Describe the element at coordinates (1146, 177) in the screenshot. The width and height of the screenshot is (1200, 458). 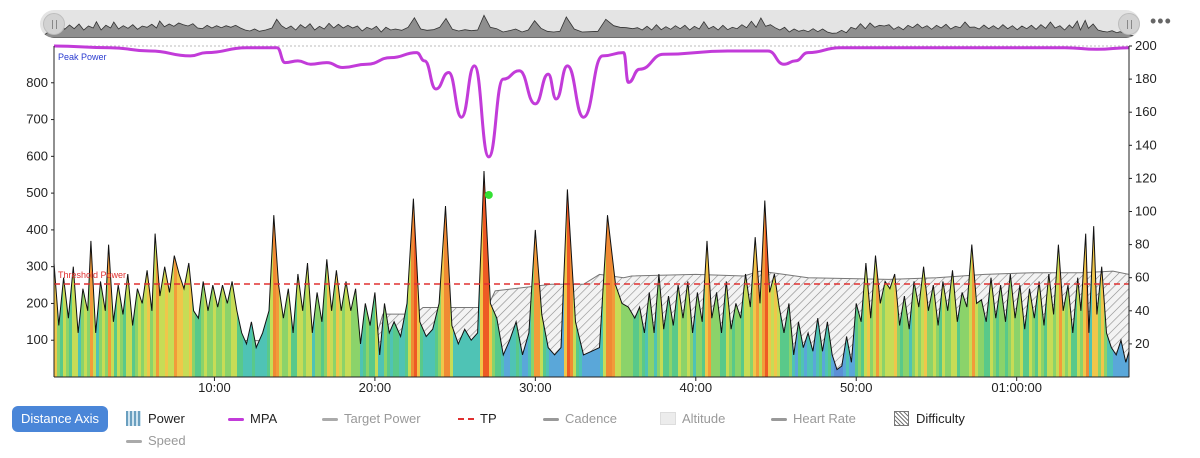
I see `right-tick-label: 120` at that location.